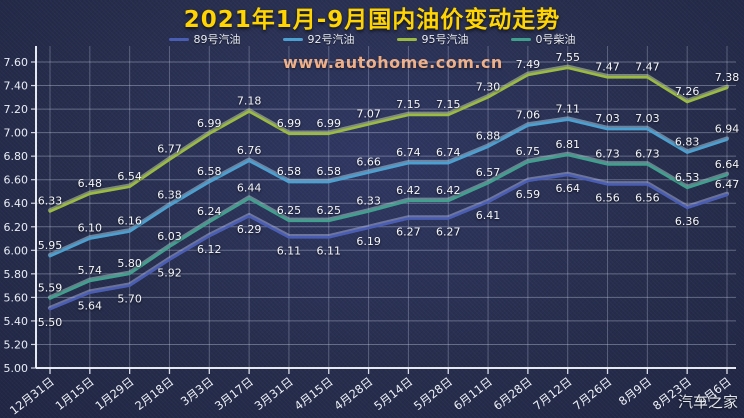  What do you see at coordinates (707, 402) in the screenshot?
I see `brand-label: 汽车之家` at bounding box center [707, 402].